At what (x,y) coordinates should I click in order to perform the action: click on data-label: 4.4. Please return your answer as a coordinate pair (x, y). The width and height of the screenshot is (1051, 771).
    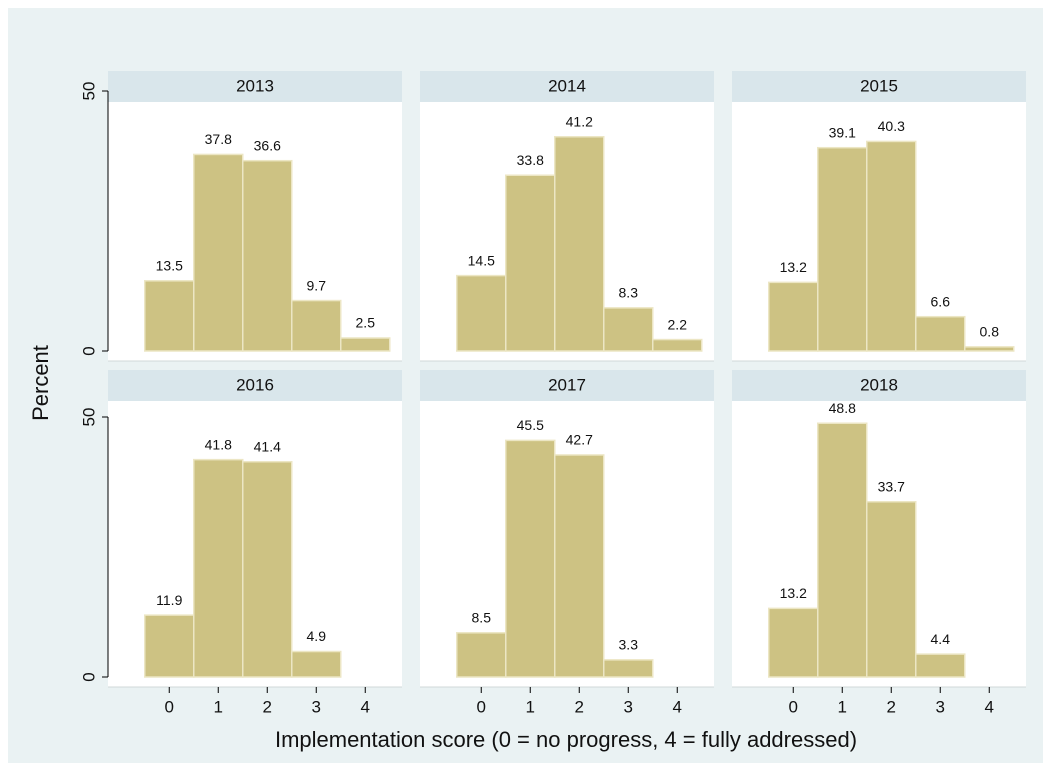
    Looking at the image, I should click on (941, 639).